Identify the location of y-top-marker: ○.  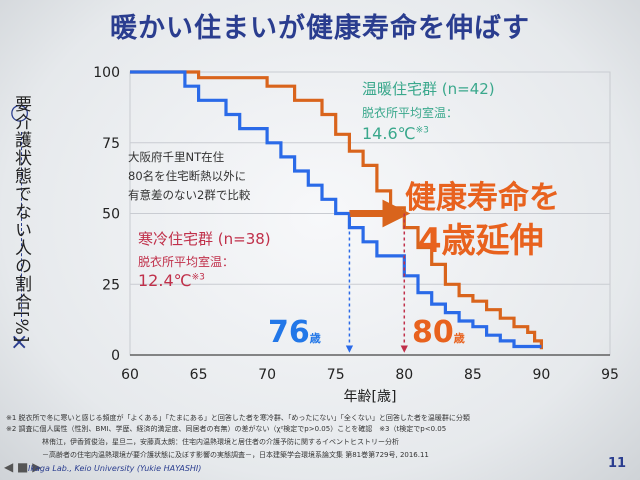
(20, 112).